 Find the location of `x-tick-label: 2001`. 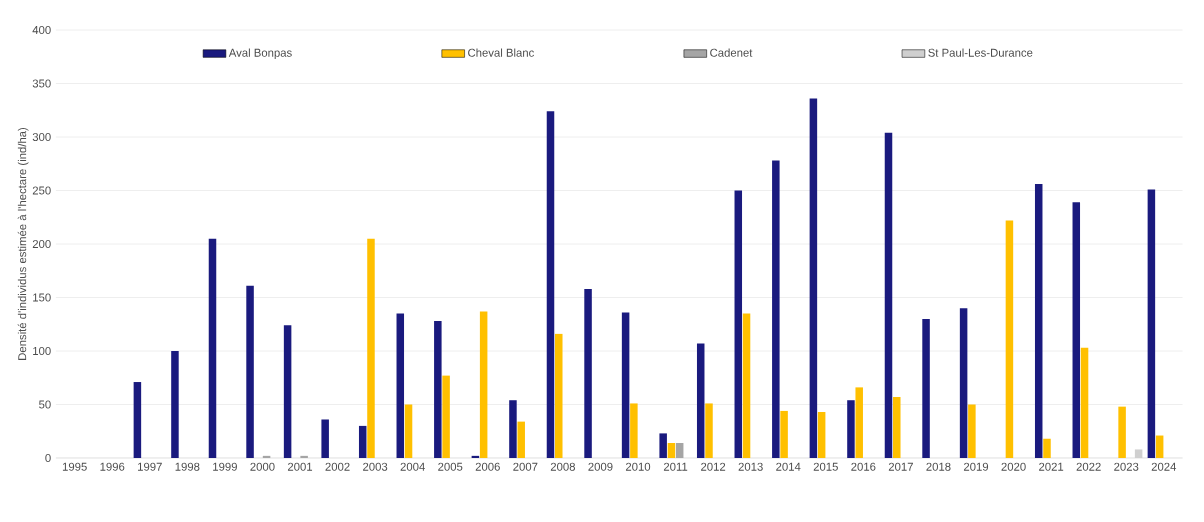

x-tick-label: 2001 is located at coordinates (300, 466).